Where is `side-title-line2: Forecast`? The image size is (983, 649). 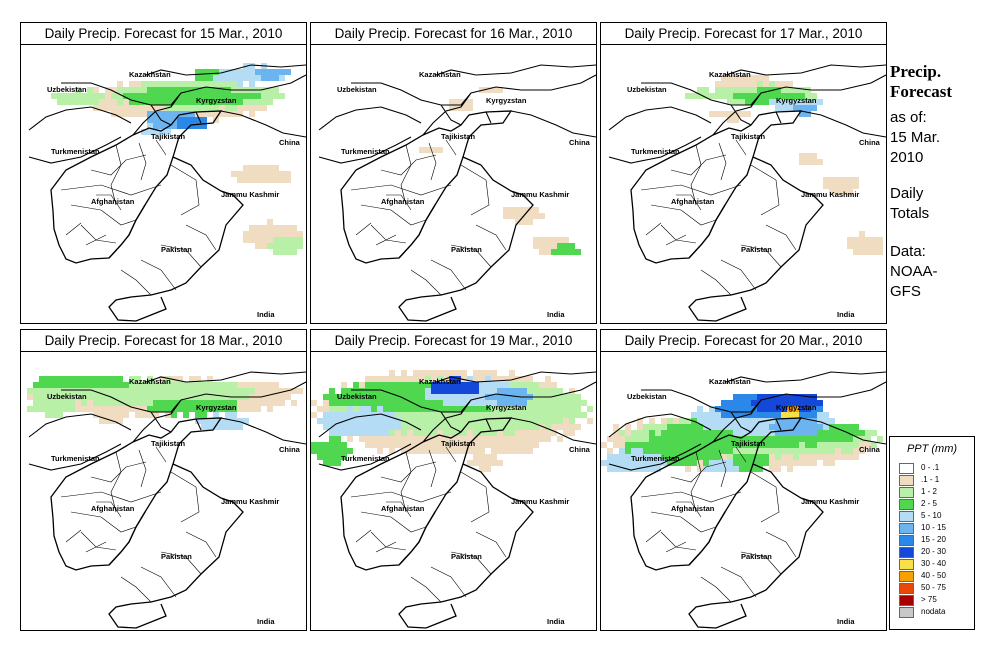 side-title-line2: Forecast is located at coordinates (921, 91).